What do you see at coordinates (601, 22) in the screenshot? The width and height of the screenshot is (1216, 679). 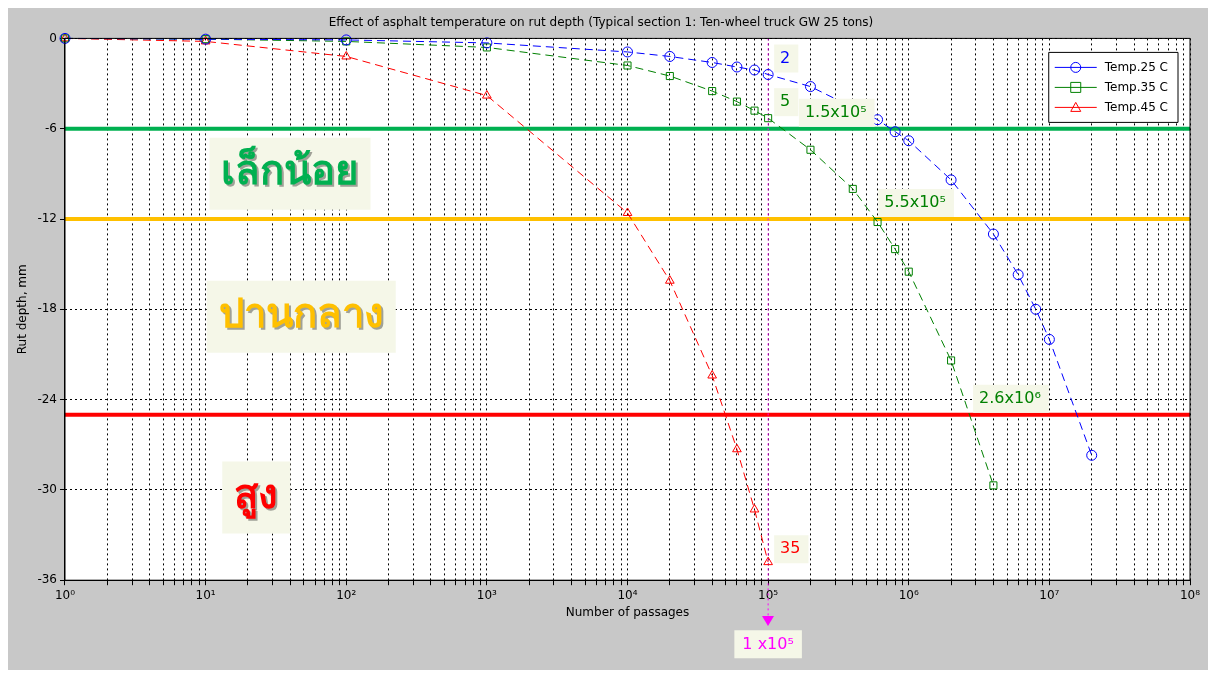 I see `chart-title: Effect of asphalt temperature on rut depth (Typical section 1: Ten-wheel truck GW 25 tons)` at bounding box center [601, 22].